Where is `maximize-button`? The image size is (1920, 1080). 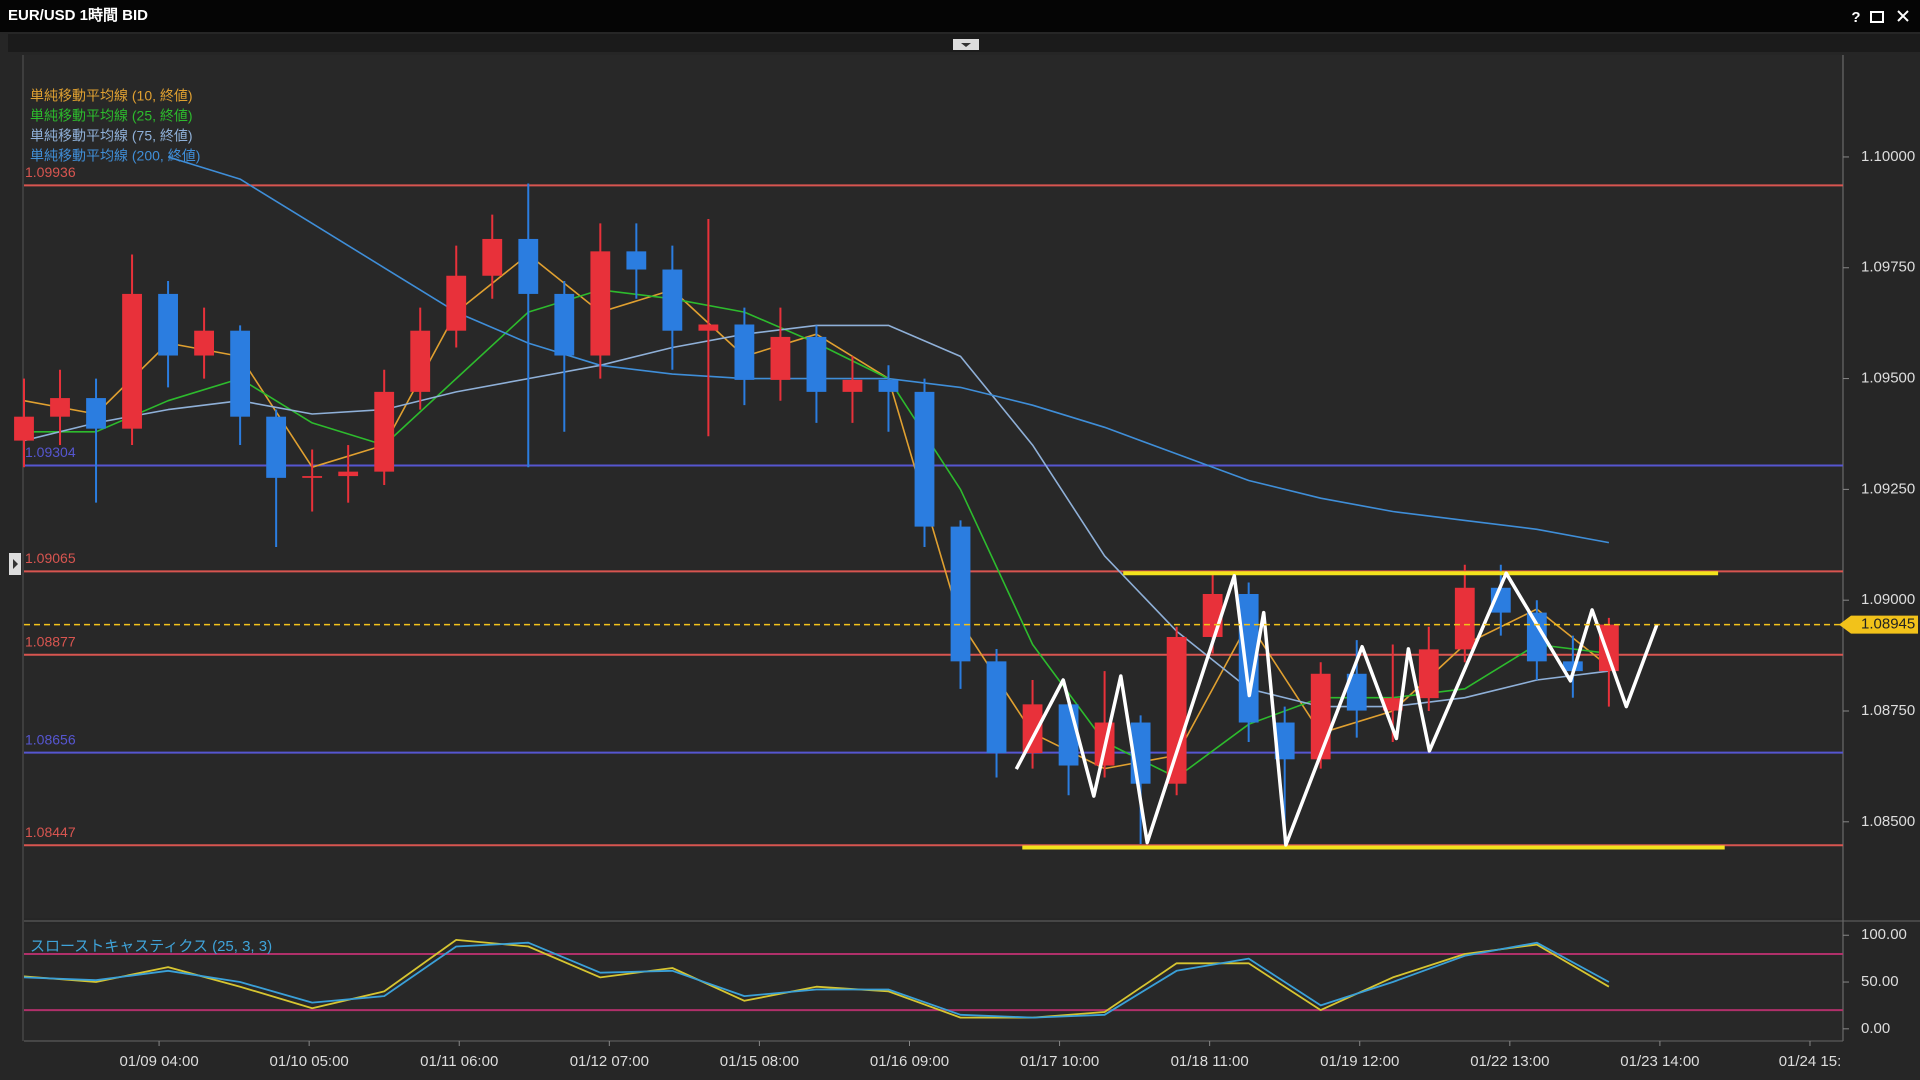 maximize-button is located at coordinates (1877, 17).